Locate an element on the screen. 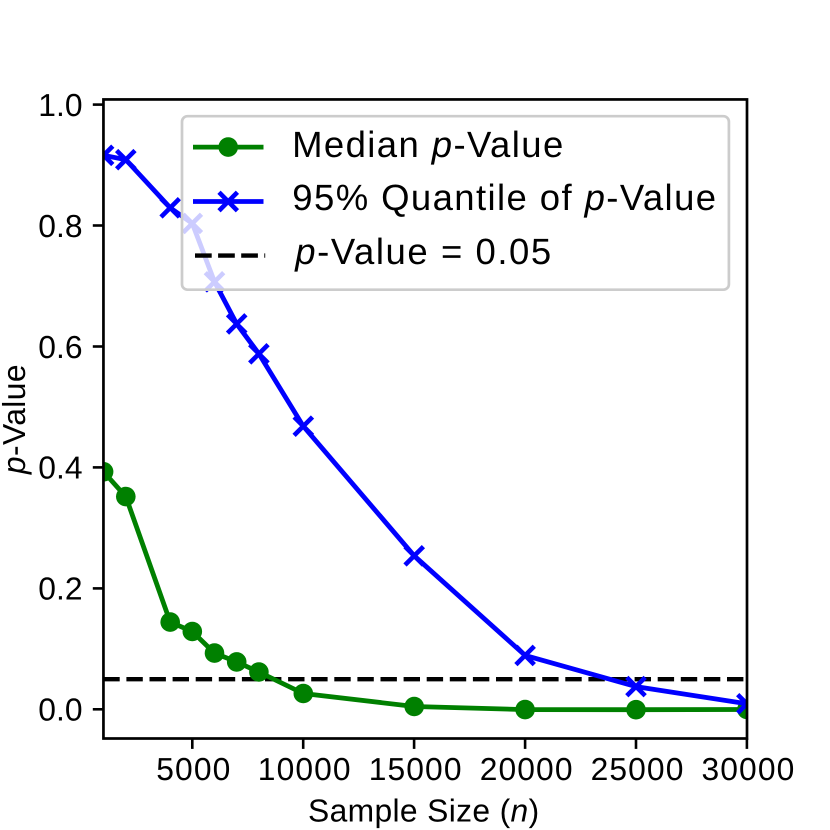  svg-text: 15000 is located at coordinates (416, 769).